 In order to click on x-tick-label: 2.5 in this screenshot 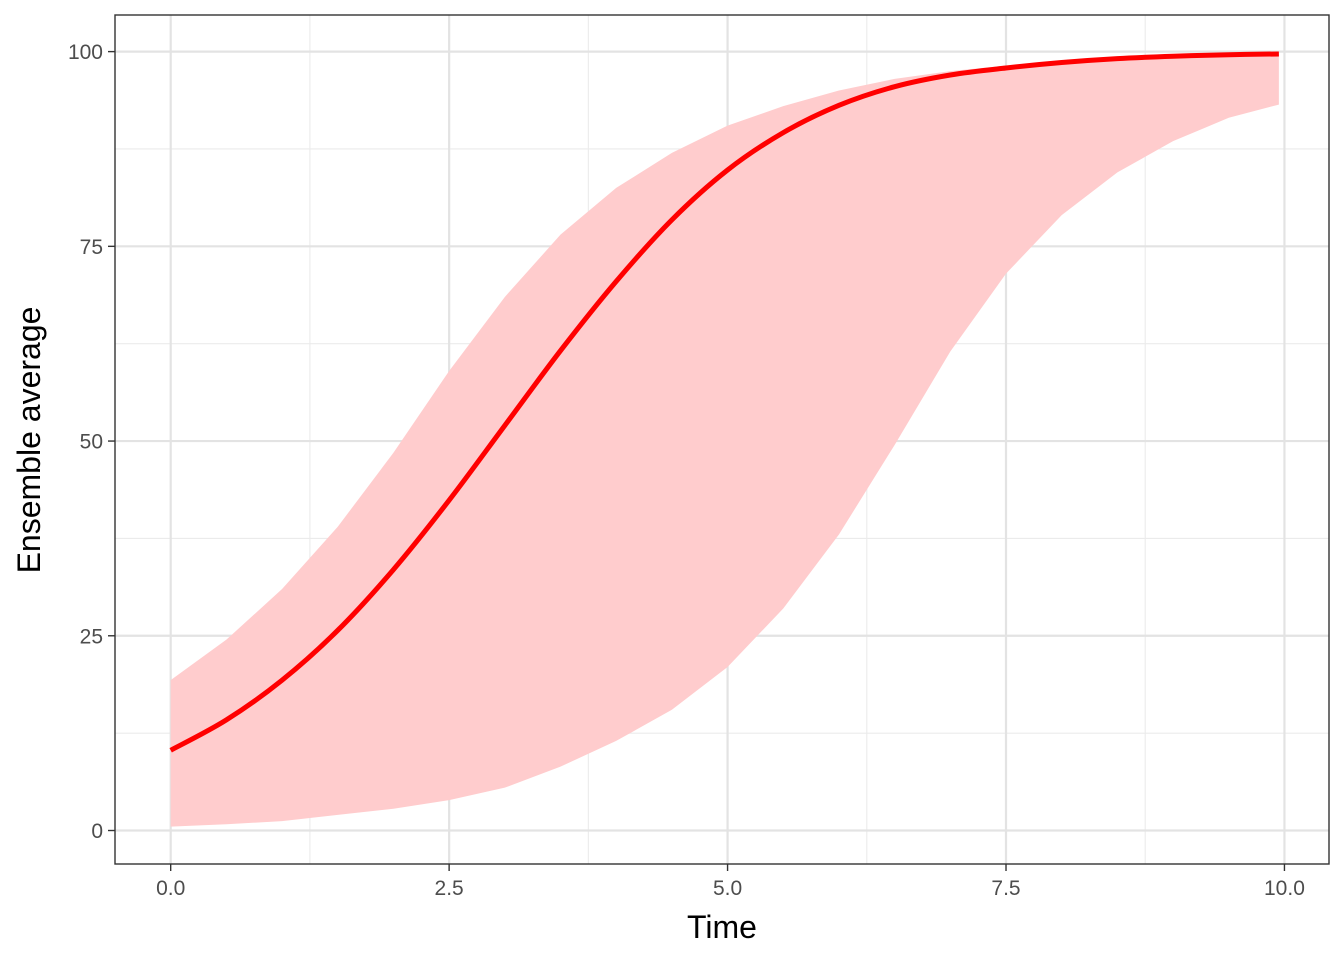, I will do `click(449, 888)`.